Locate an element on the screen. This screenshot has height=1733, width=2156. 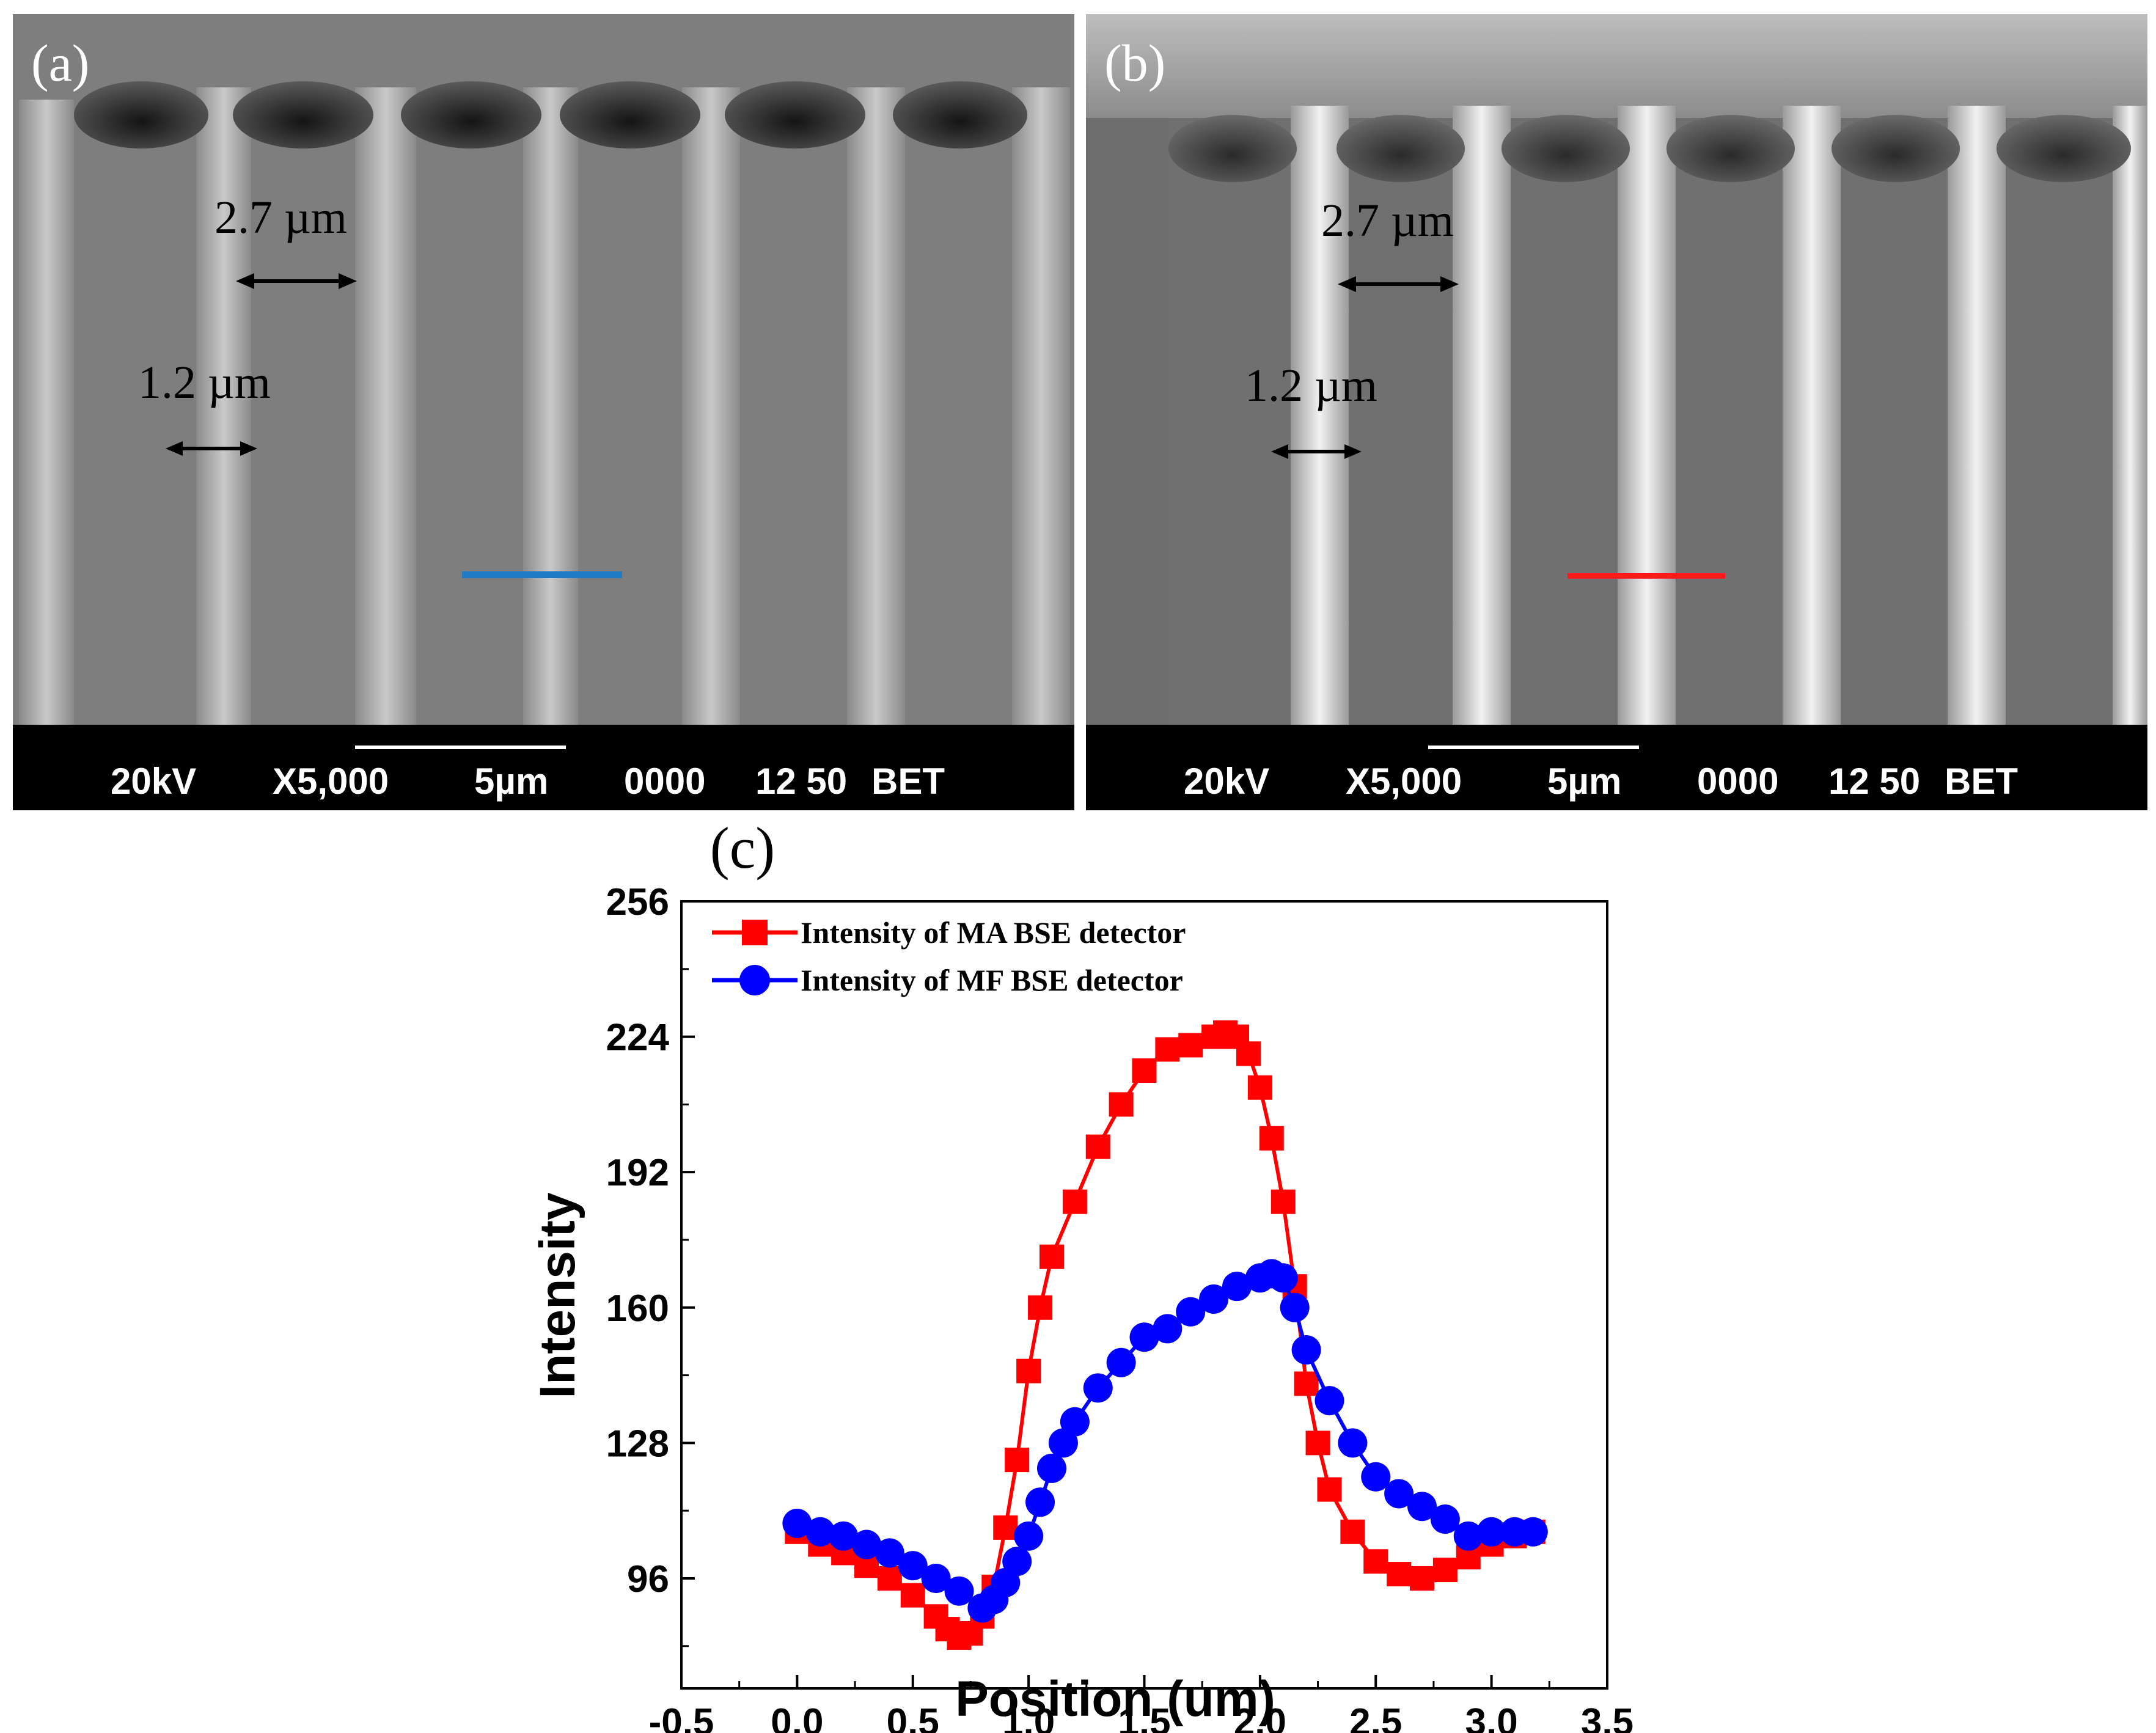
x-axis-label: Position (um) is located at coordinates (1115, 1699).